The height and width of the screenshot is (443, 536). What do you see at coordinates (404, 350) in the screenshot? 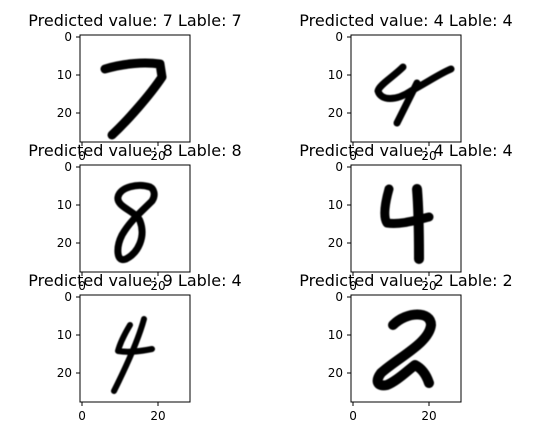
I see `panel-6-digit-glyph` at bounding box center [404, 350].